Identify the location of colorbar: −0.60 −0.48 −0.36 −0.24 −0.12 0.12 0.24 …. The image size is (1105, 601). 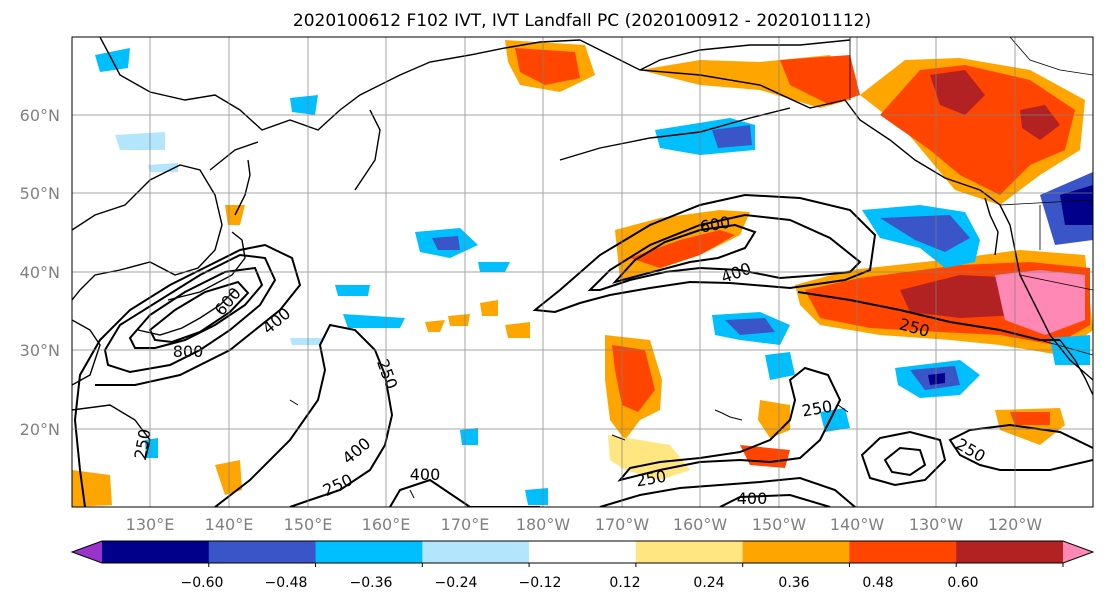
(582, 565).